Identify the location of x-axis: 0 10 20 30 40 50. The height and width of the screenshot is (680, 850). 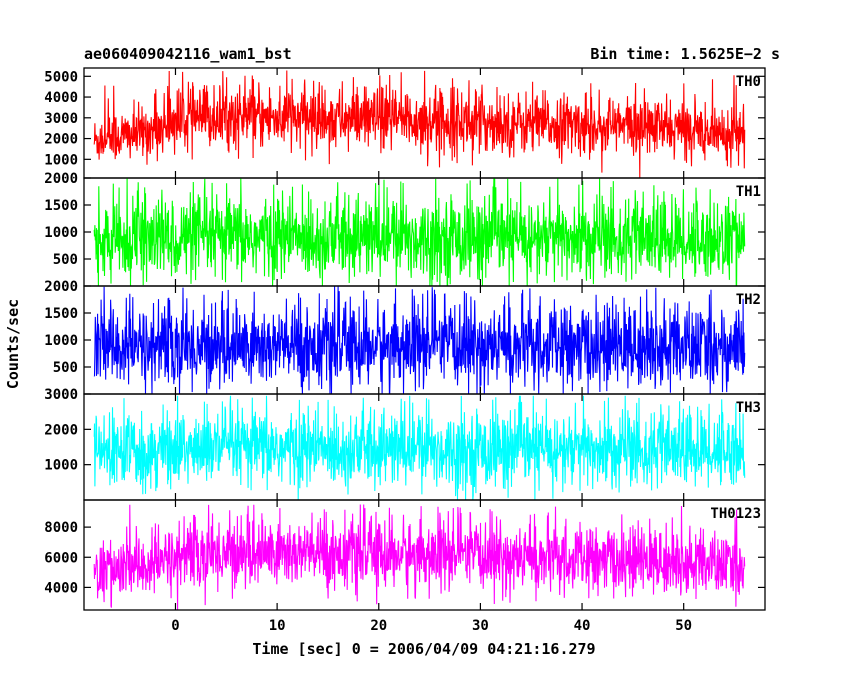
(431, 626).